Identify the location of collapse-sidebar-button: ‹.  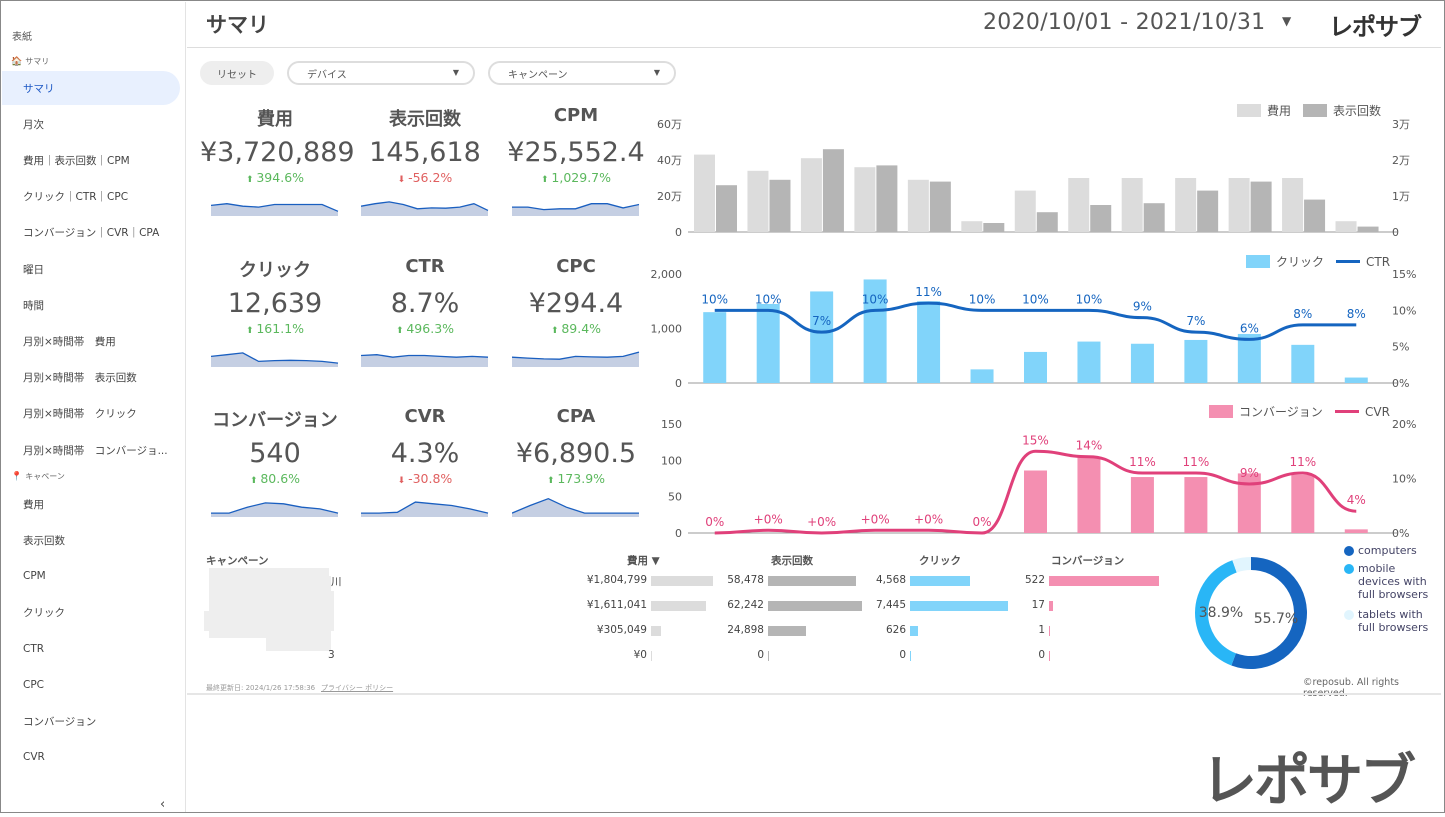
(163, 804).